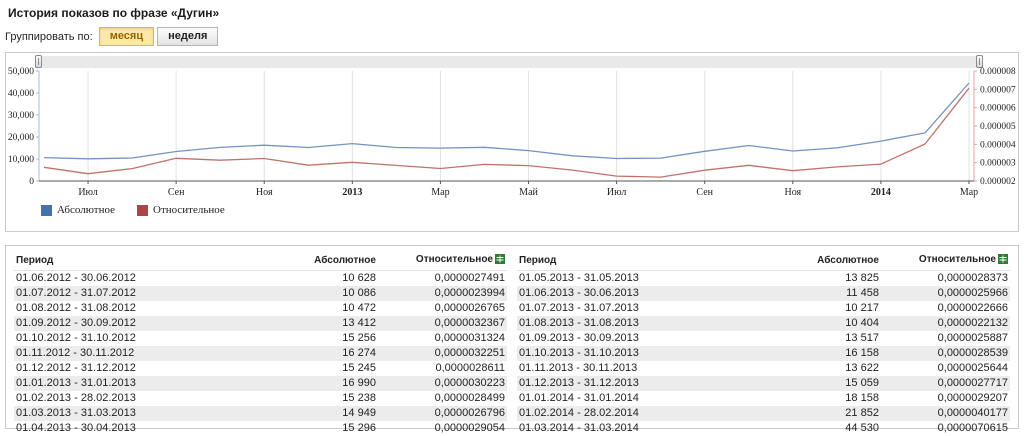 The height and width of the screenshot is (436, 1024). I want to click on column-header-relative: Относительное, so click(945, 261).